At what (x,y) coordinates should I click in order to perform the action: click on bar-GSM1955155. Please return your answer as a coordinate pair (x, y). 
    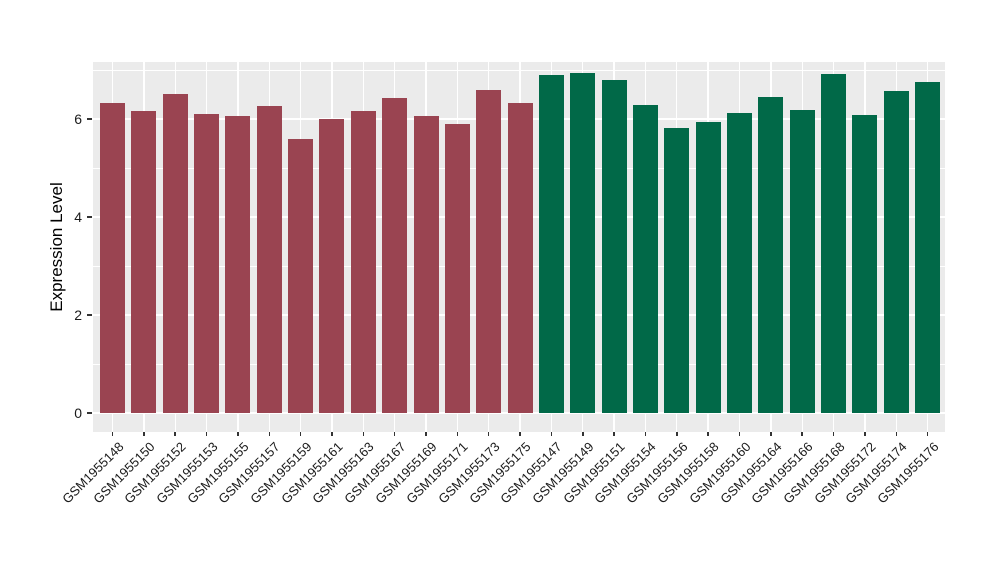
    Looking at the image, I should click on (238, 264).